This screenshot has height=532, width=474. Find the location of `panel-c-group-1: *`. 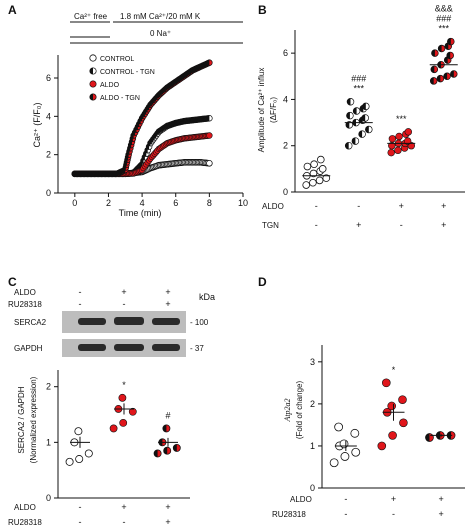

panel-c-group-1: * is located at coordinates (123, 406).